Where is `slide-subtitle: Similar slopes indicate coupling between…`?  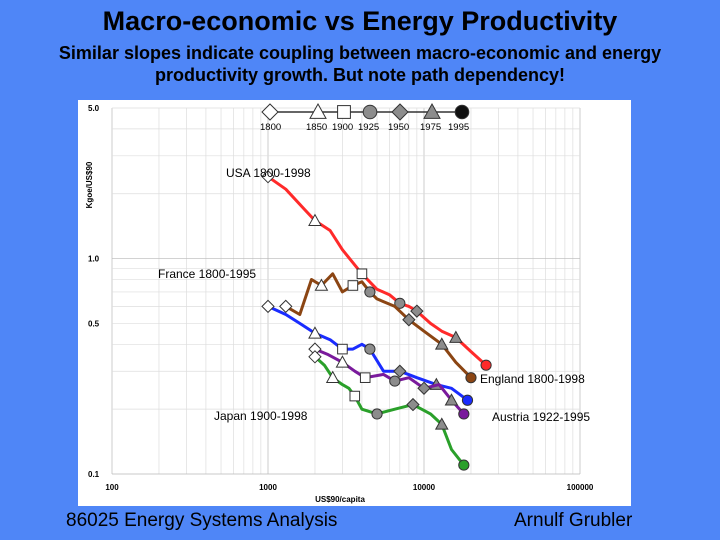 slide-subtitle: Similar slopes indicate coupling between… is located at coordinates (360, 64).